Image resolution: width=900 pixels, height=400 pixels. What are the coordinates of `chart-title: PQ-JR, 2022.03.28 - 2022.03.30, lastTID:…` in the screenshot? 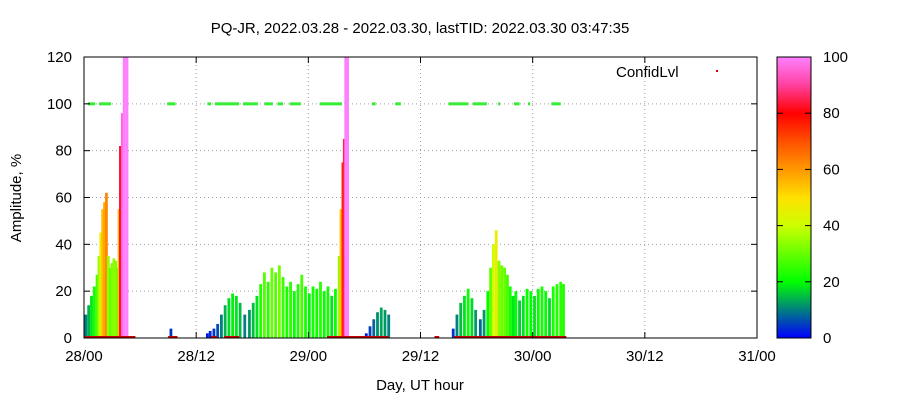 It's located at (420, 28).